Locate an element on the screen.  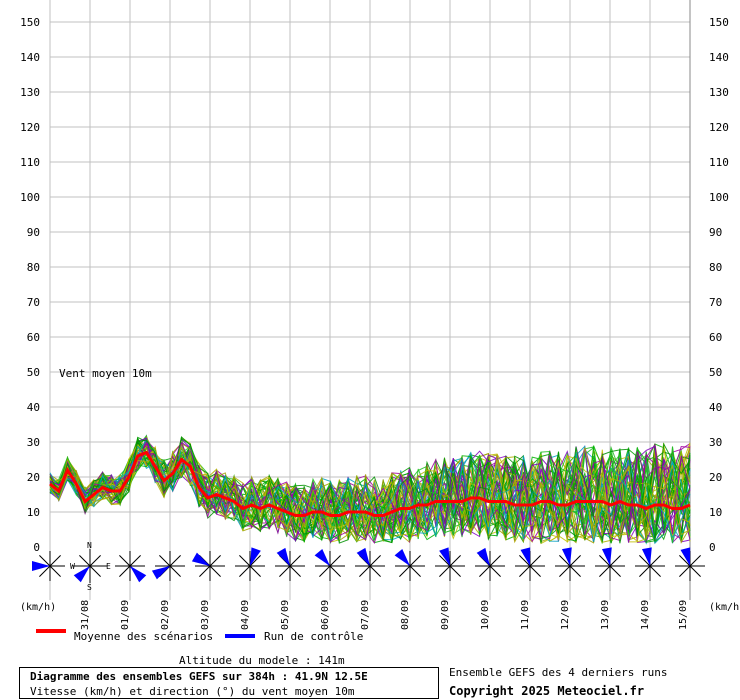
copyright: Copyright 2025 Meteociel.fr is located at coordinates (547, 691).